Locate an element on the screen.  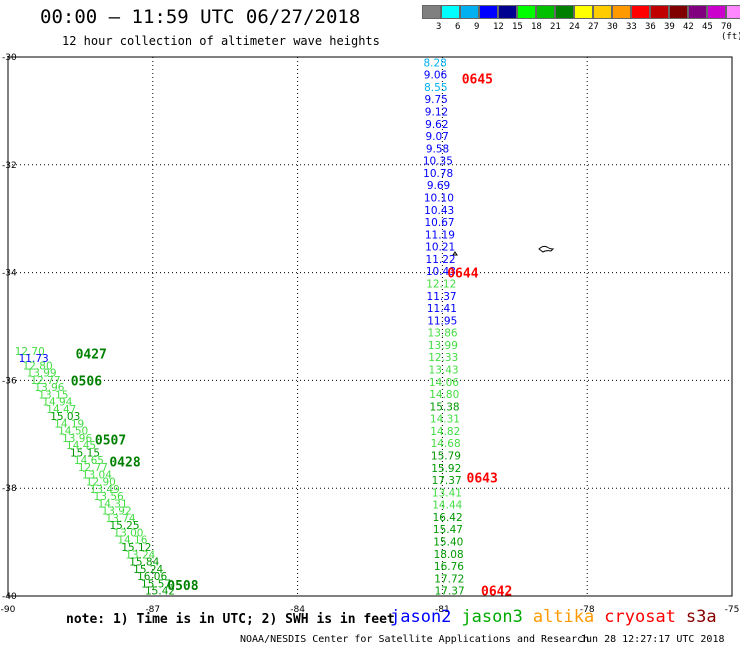
wave-height-label: 15.03 is located at coordinates (65, 417).